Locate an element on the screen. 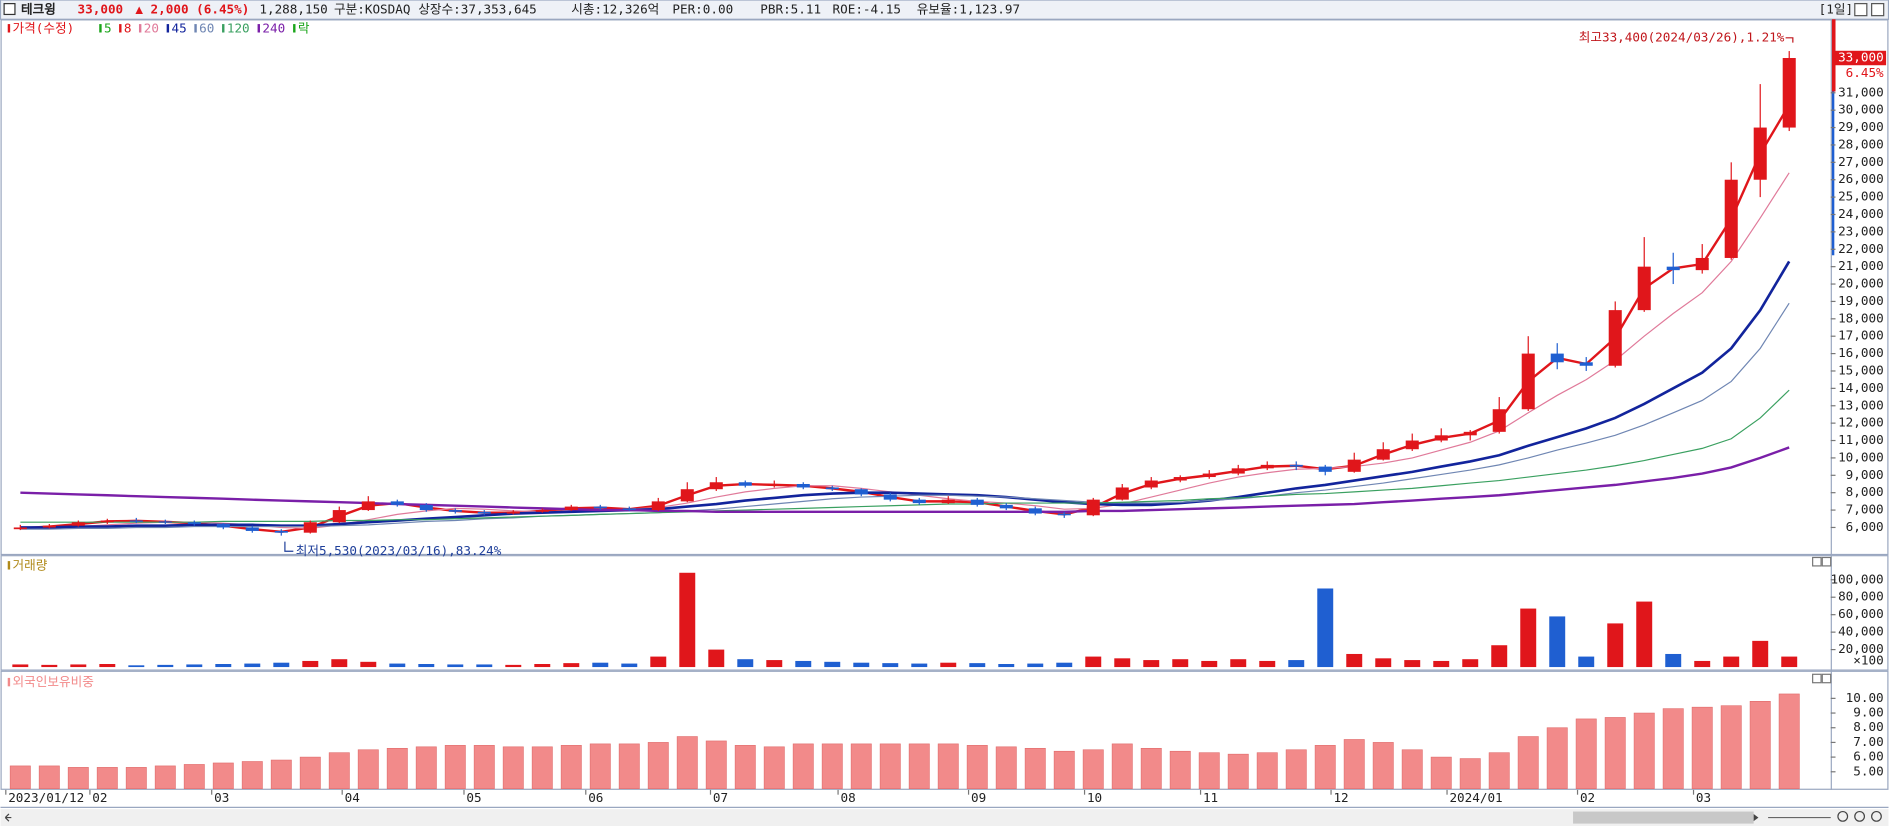 The width and height of the screenshot is (1889, 826). y-tick-label: 30,000 is located at coordinates (1861, 109).